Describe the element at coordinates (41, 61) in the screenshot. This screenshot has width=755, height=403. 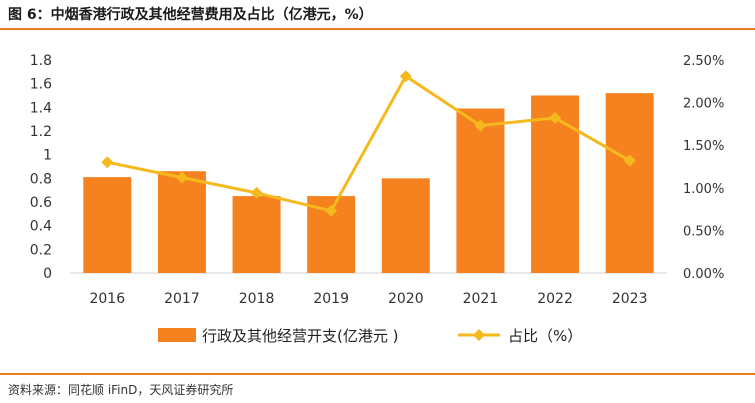
I see `left-axis-tick-label: 1.8` at that location.